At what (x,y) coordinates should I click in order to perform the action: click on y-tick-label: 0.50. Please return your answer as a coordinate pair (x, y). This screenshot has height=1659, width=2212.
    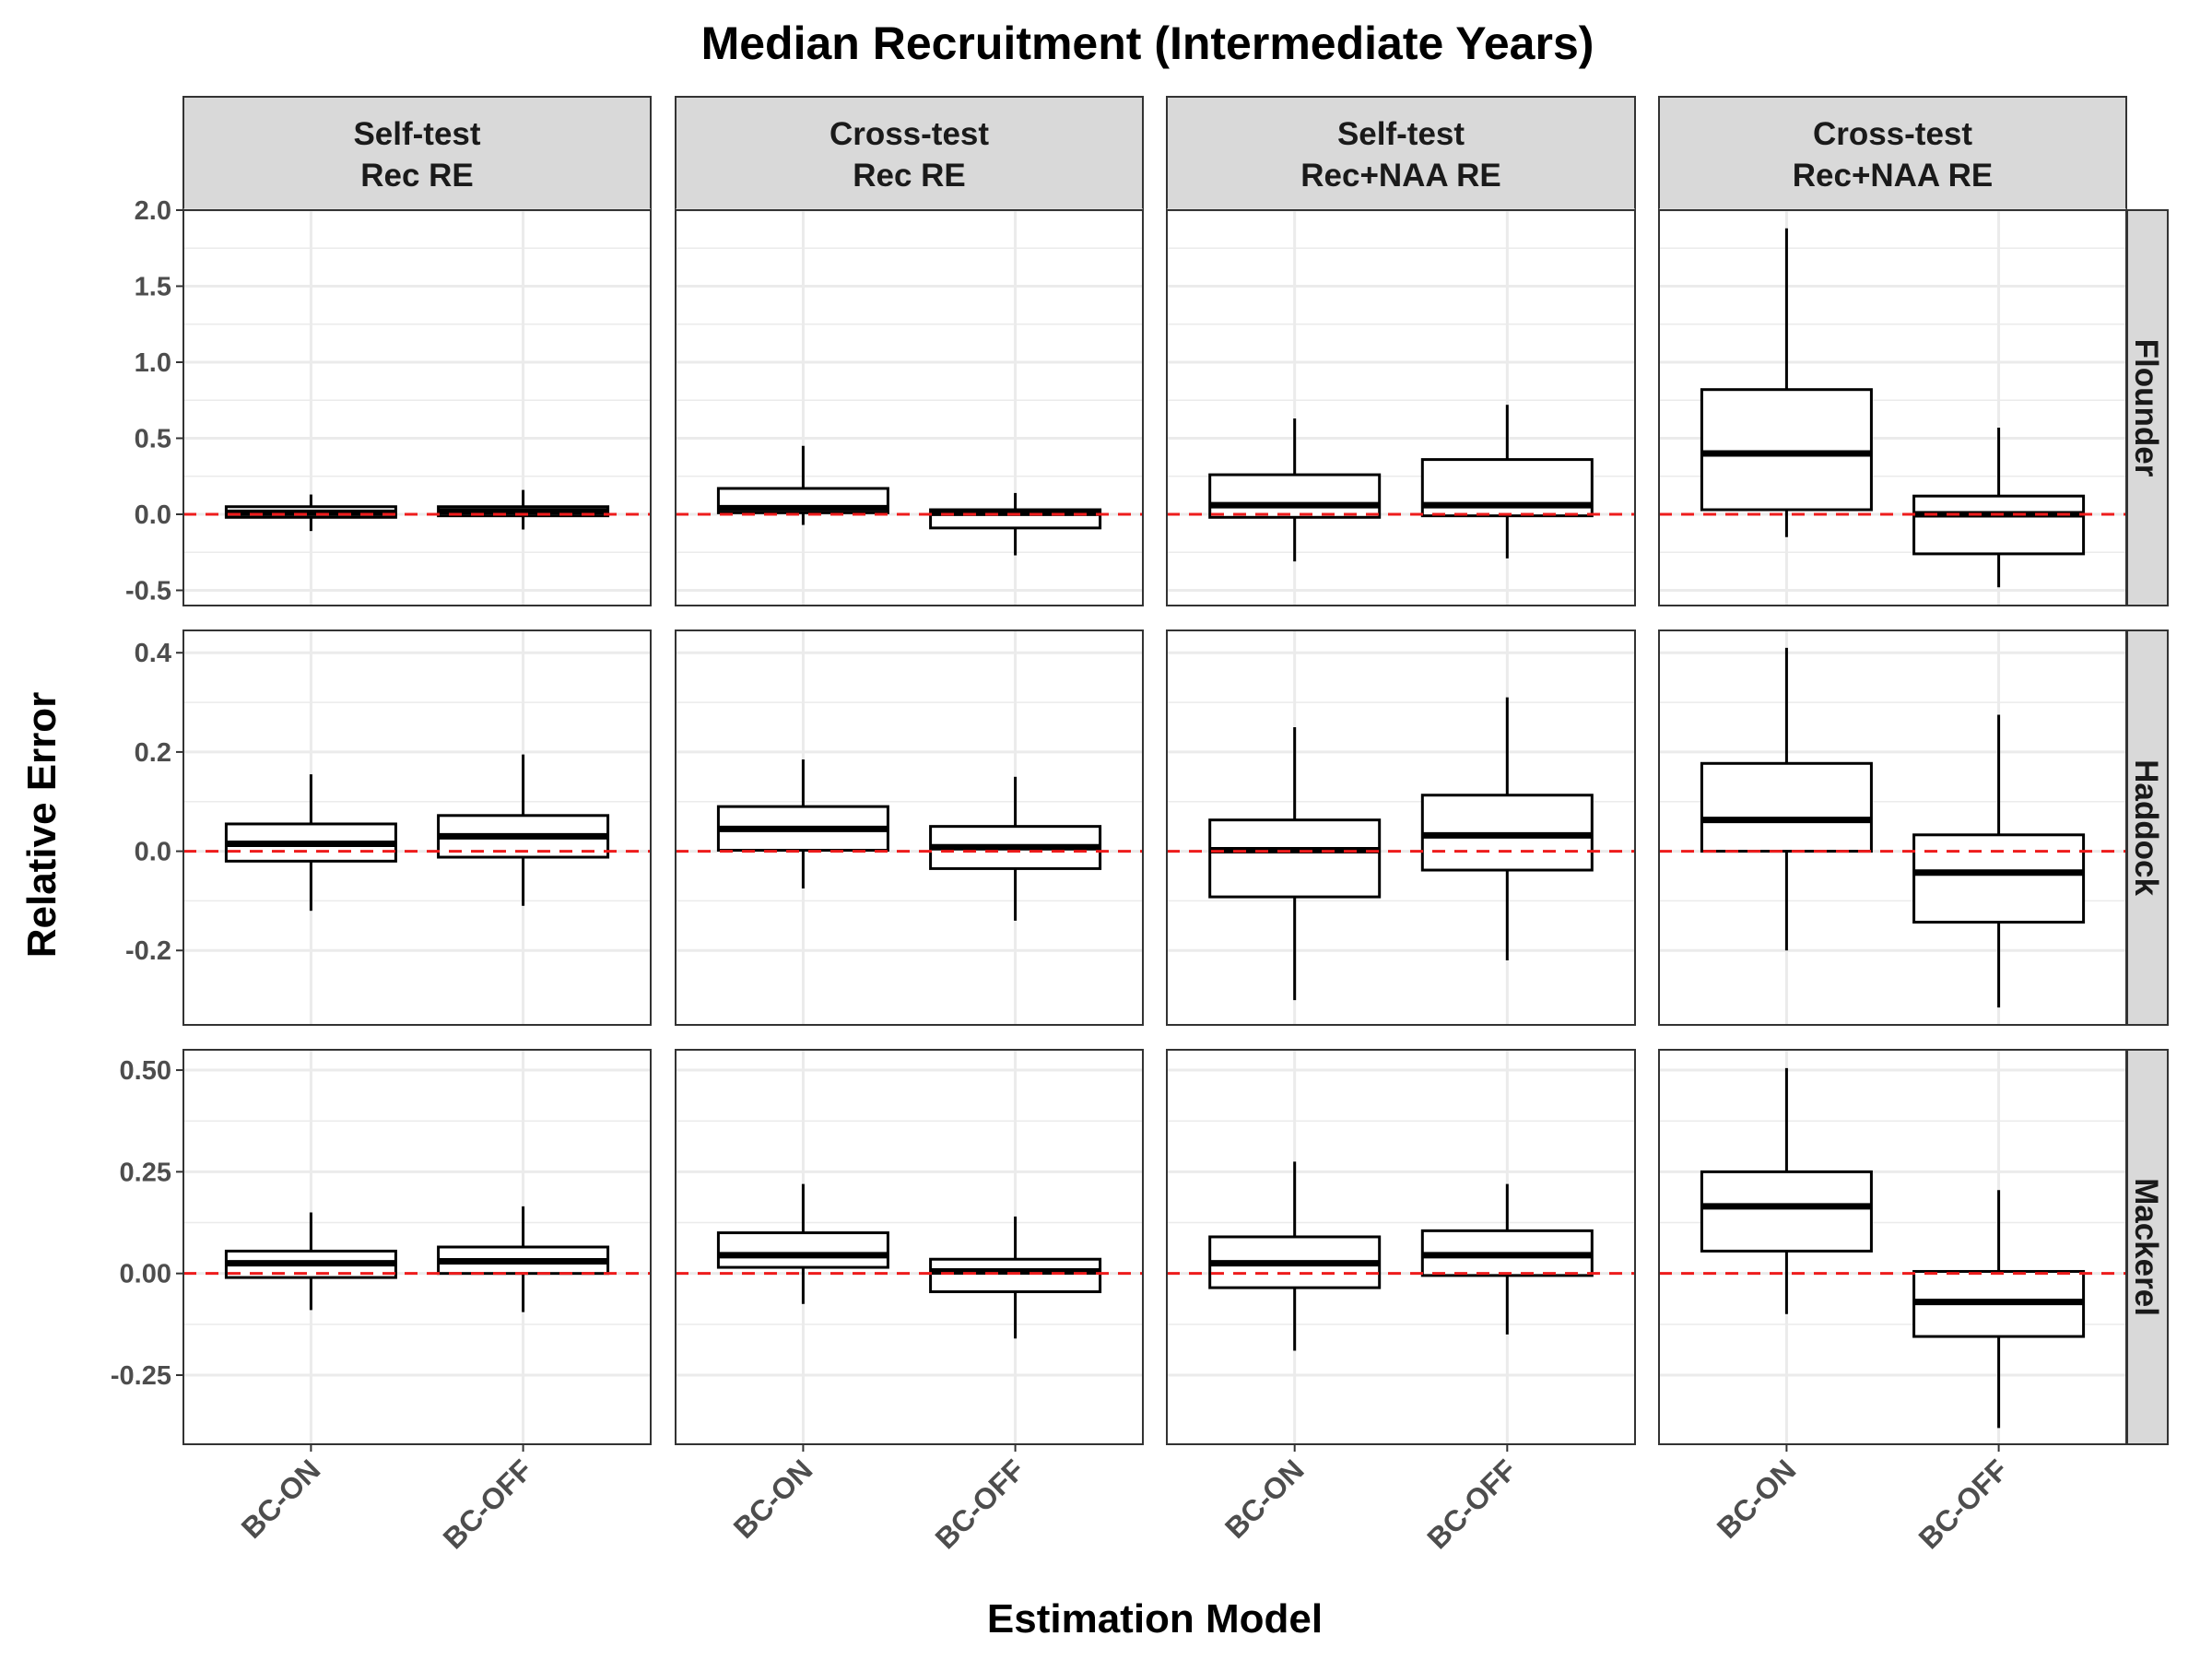
    Looking at the image, I should click on (145, 1071).